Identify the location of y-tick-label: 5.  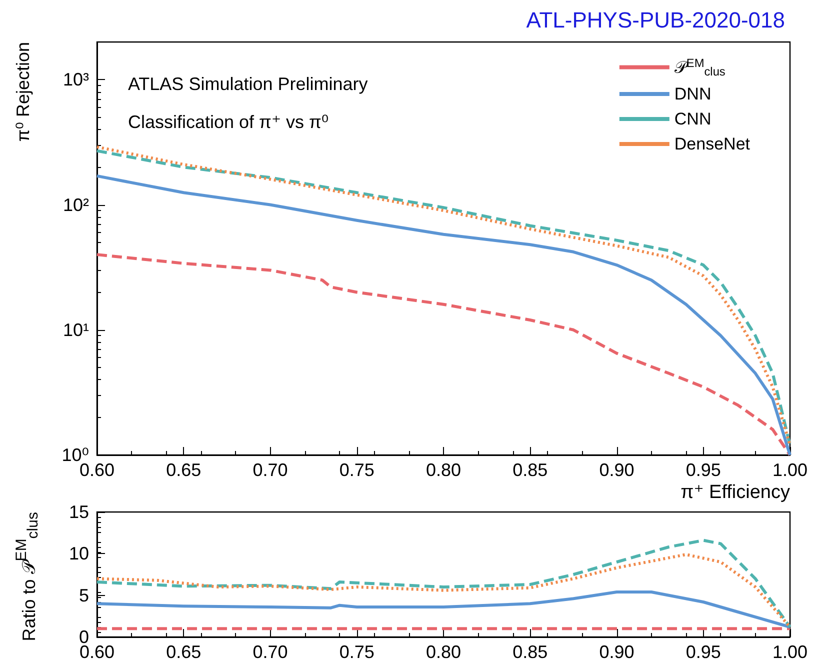
(83, 595).